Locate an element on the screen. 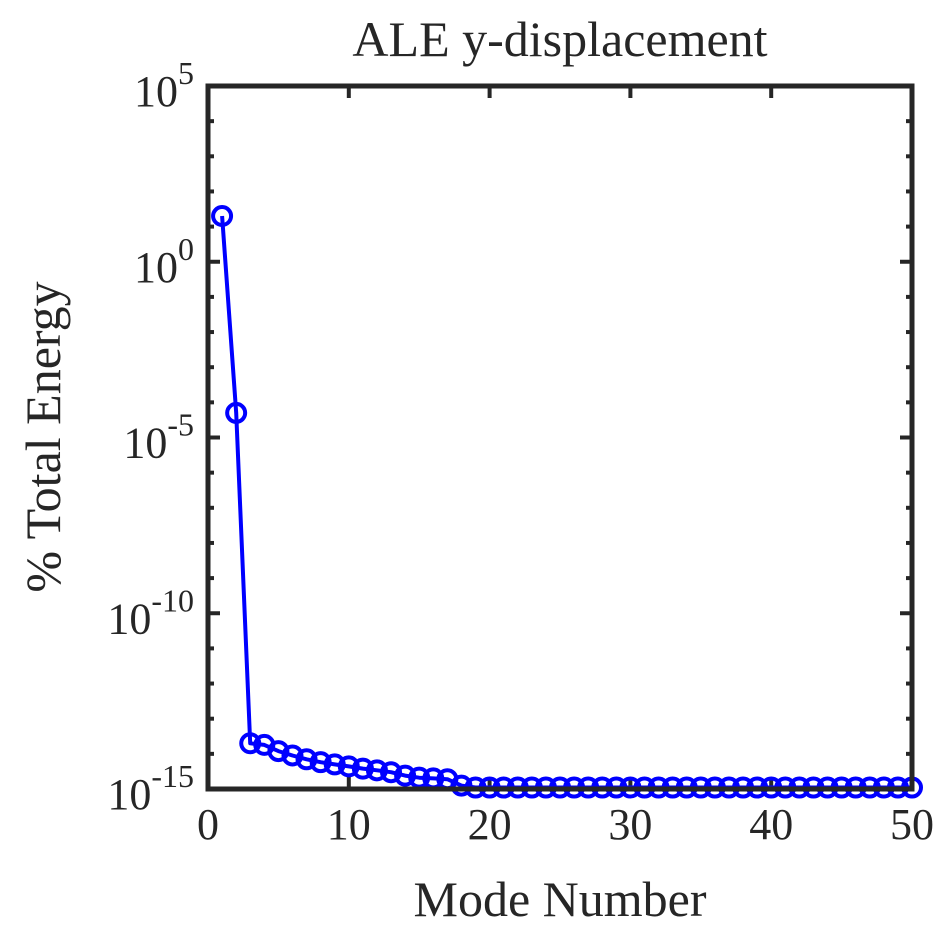 Image resolution: width=942 pixels, height=928 pixels. x-tick-label: 30 is located at coordinates (630, 824).